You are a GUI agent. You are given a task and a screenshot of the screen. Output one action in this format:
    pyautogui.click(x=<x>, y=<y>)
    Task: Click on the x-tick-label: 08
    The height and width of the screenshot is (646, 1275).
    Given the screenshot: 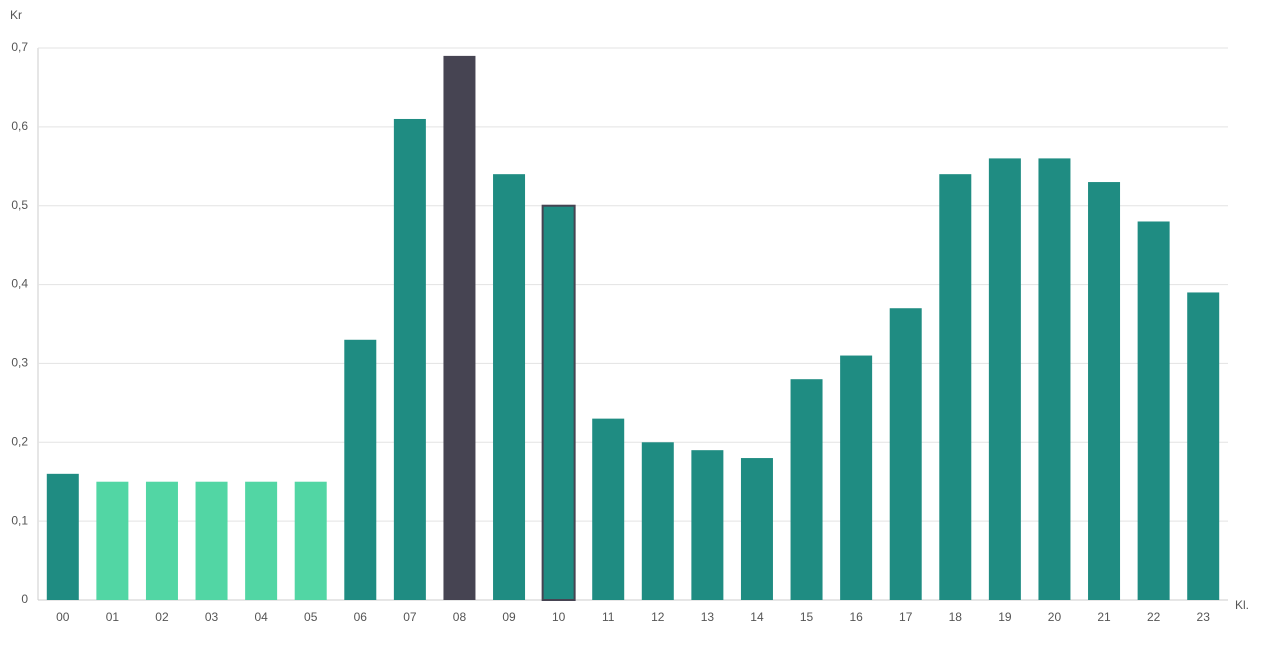 What is the action you would take?
    pyautogui.click(x=460, y=617)
    